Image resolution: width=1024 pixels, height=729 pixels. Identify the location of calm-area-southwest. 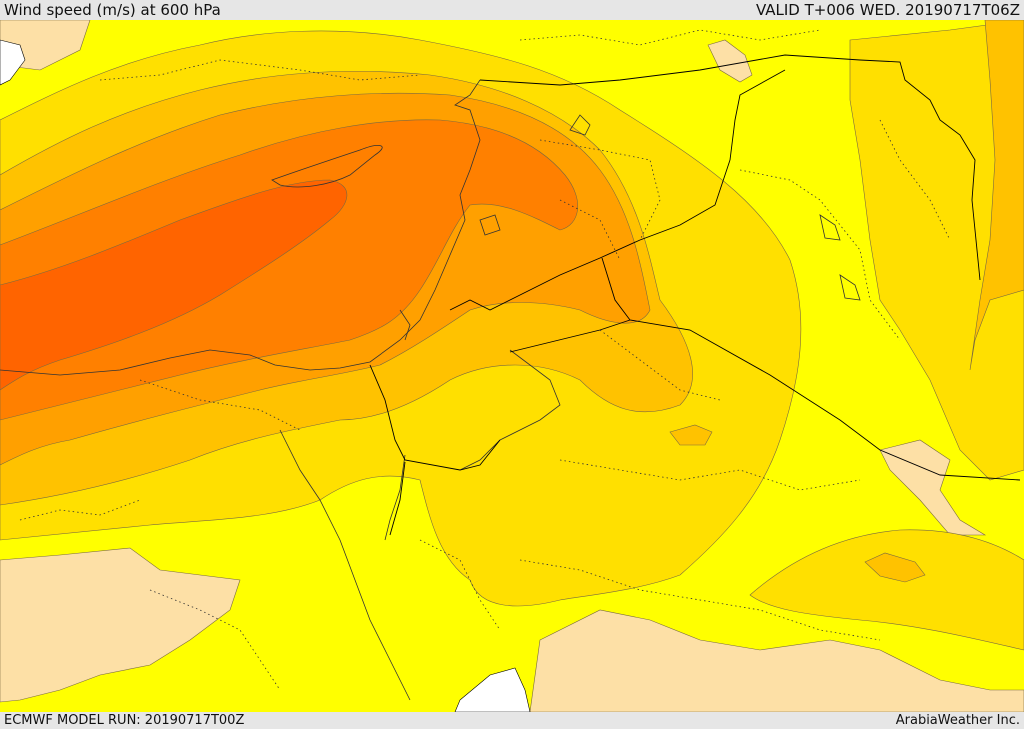
(120, 625).